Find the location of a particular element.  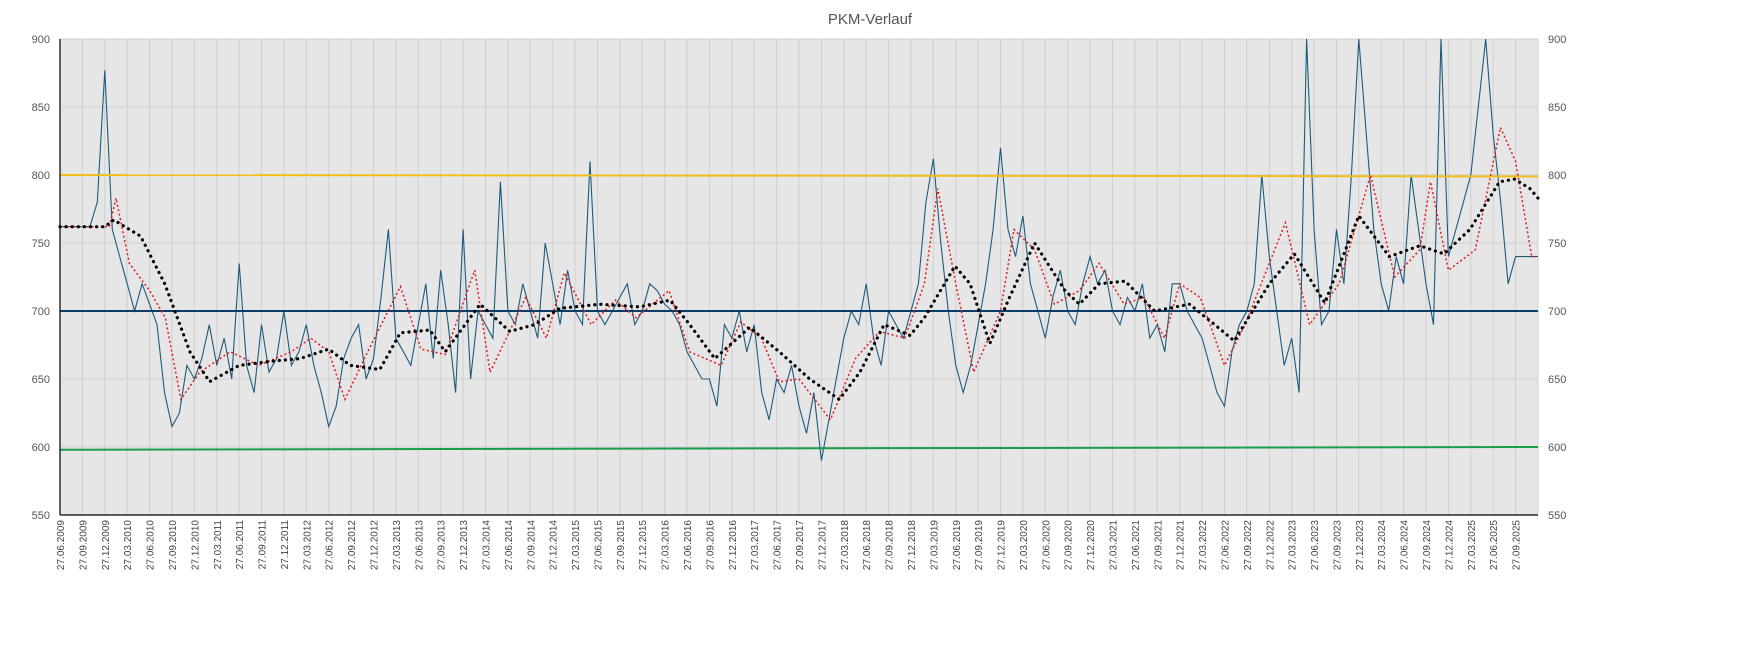

right-y-tick-label: 750 is located at coordinates (1557, 244).